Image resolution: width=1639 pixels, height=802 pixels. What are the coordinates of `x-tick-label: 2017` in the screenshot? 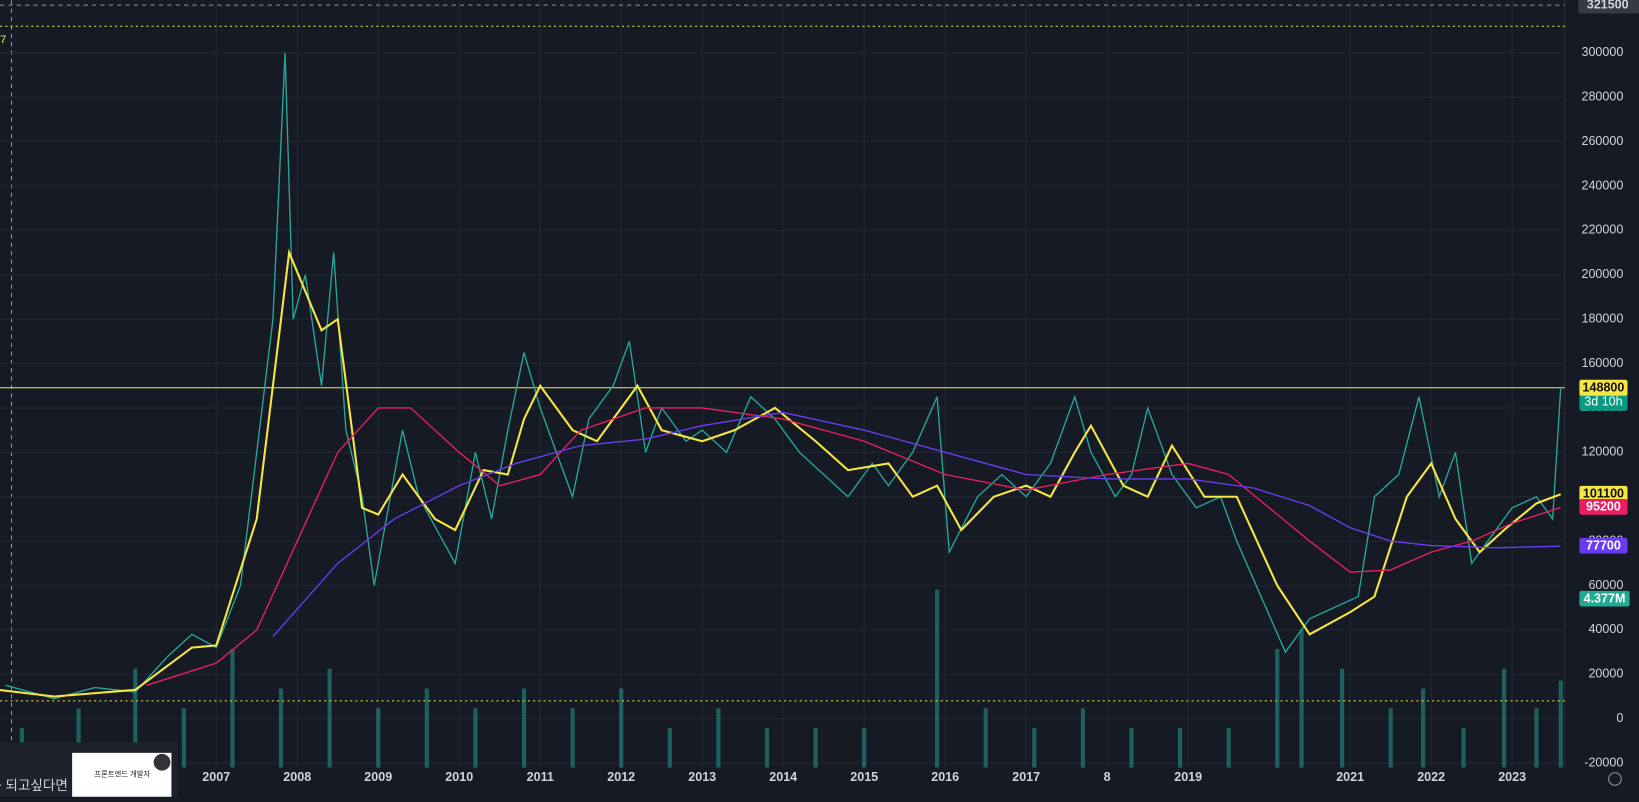 It's located at (1026, 777).